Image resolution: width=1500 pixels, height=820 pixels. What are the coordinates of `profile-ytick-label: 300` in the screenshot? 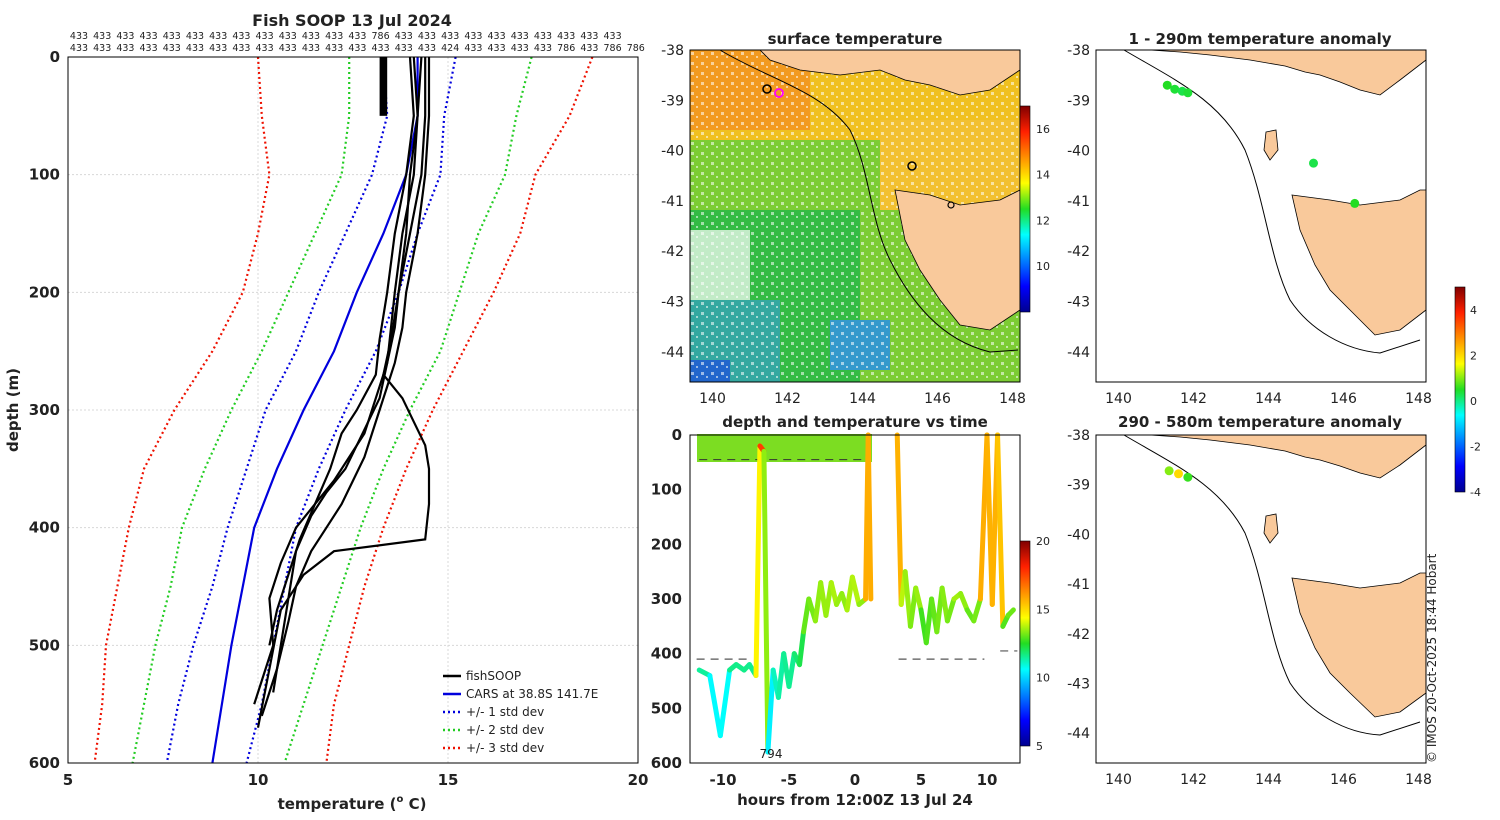 It's located at (44, 410).